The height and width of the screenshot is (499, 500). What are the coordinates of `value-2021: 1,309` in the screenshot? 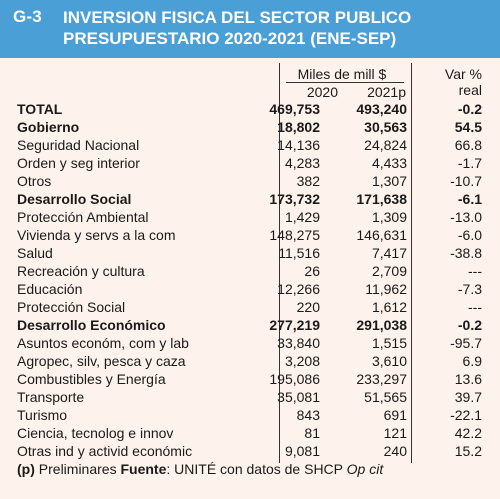 It's located at (389, 217).